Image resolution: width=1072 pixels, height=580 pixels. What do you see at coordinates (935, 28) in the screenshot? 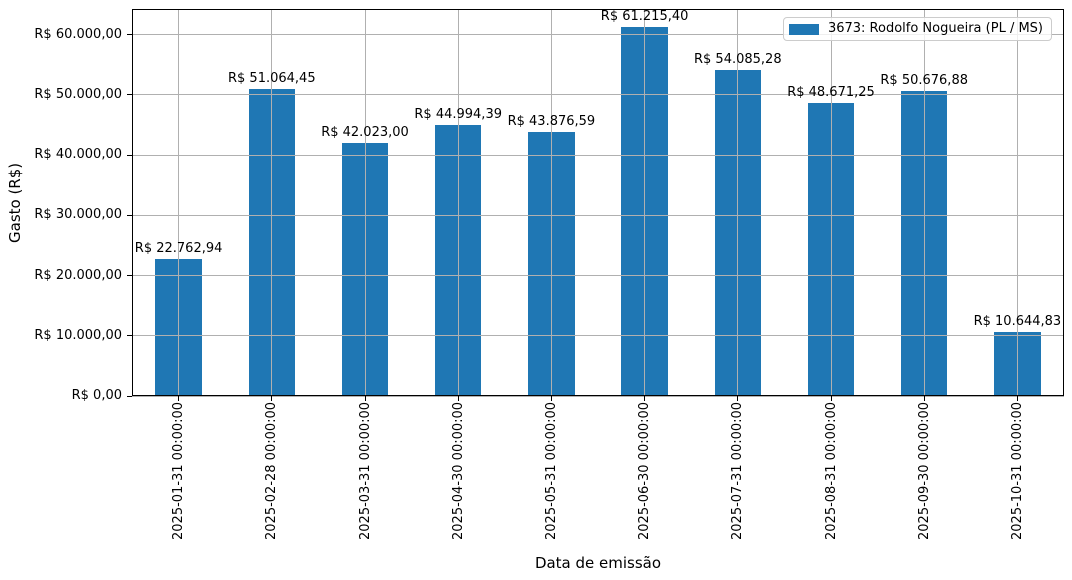
I see `legend-label: 3673: Rodolfo Nogueira (PL / MS)` at bounding box center [935, 28].